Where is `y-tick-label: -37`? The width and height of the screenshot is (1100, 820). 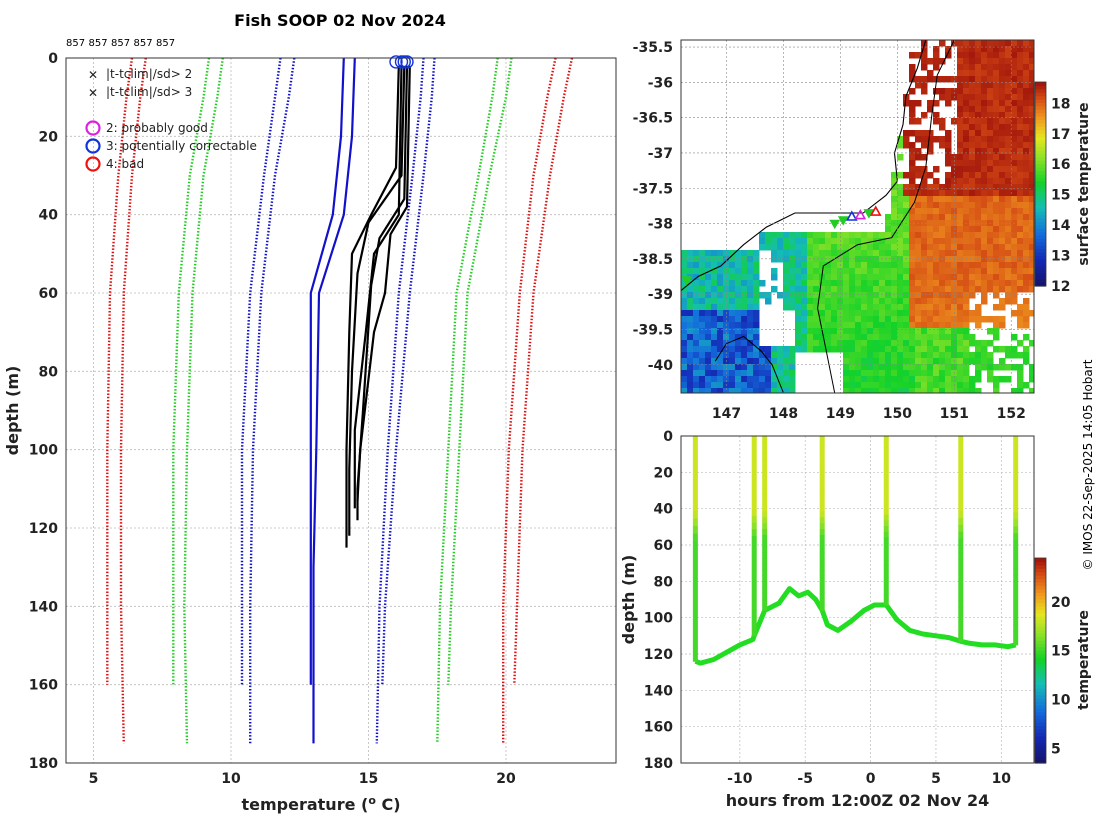
y-tick-label: -37 is located at coordinates (660, 154).